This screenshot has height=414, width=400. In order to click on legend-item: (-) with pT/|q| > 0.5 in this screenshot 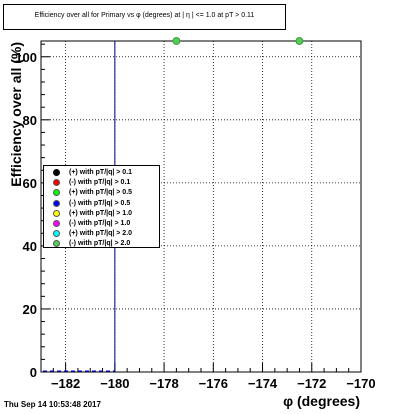, I will do `click(101, 204)`.